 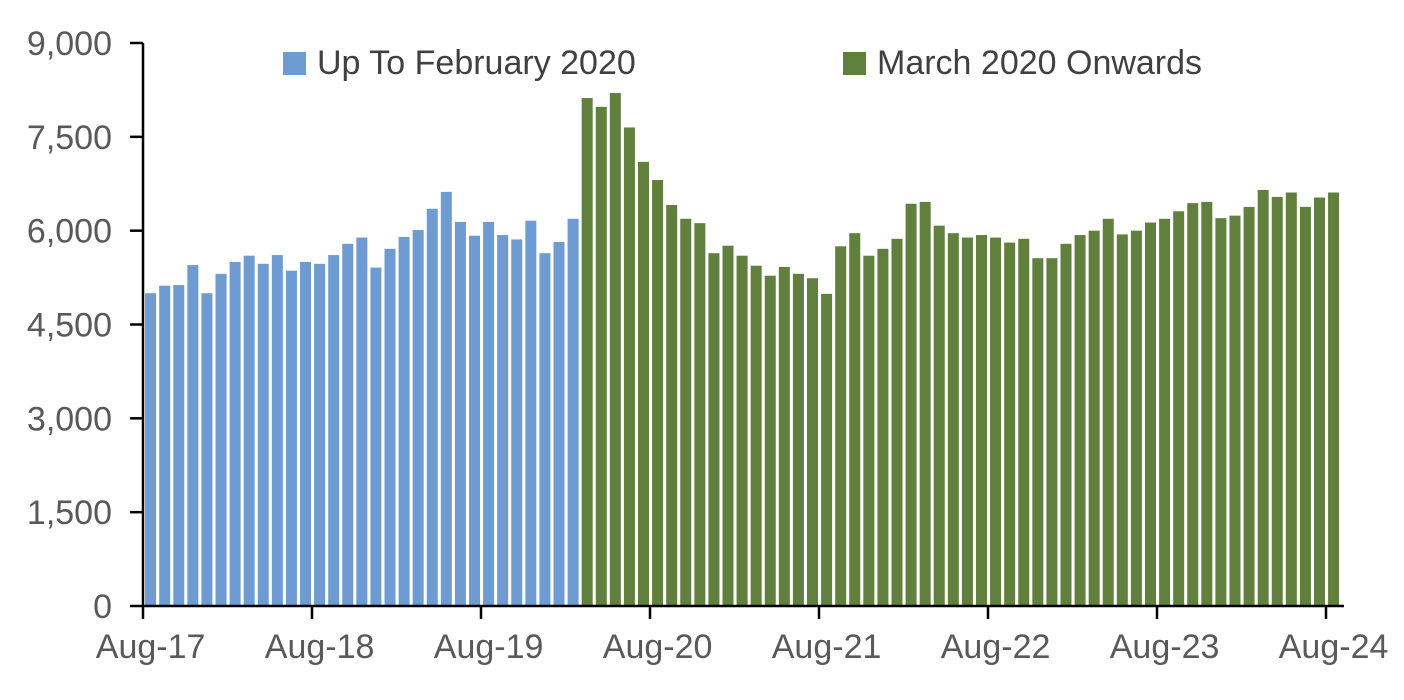 I want to click on x-axis-label-Aug-24: Aug-24, so click(x=1334, y=647).